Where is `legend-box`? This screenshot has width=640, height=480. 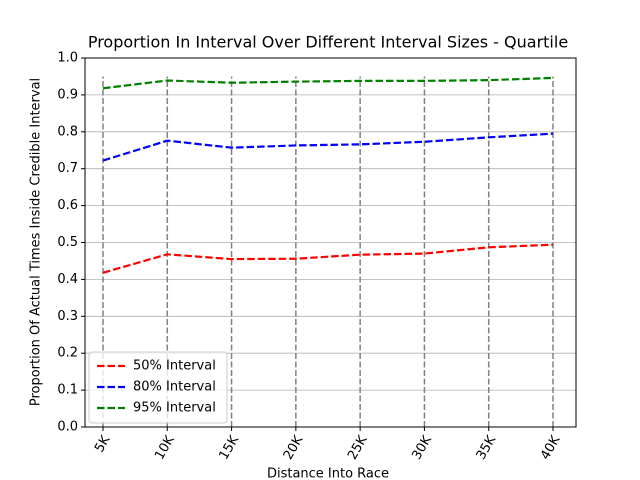 legend-box is located at coordinates (158, 387).